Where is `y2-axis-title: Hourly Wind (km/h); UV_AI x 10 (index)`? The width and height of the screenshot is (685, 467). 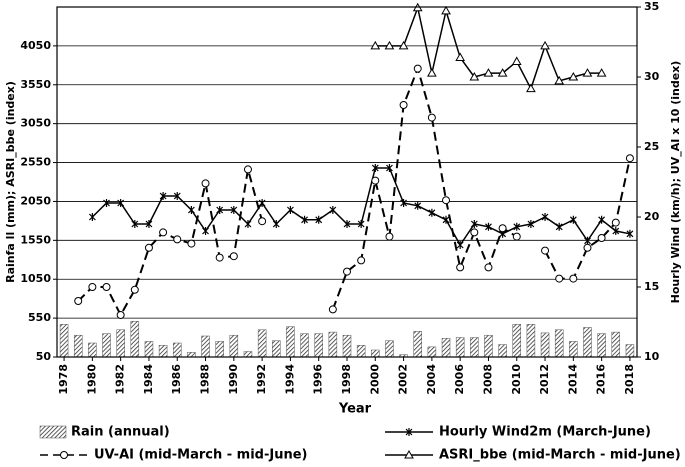 y2-axis-title: Hourly Wind (km/h); UV_AI x 10 (index) is located at coordinates (675, 182).